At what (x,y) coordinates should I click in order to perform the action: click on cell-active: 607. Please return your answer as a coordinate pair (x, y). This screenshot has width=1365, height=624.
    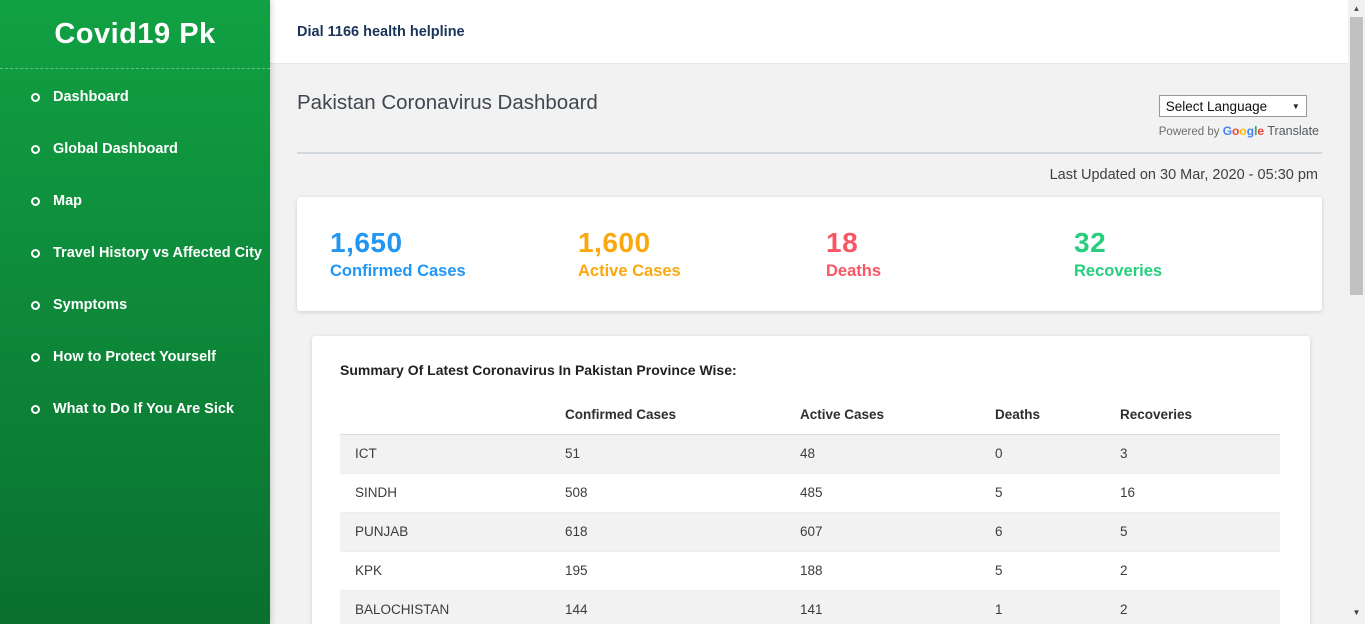
    Looking at the image, I should click on (897, 532).